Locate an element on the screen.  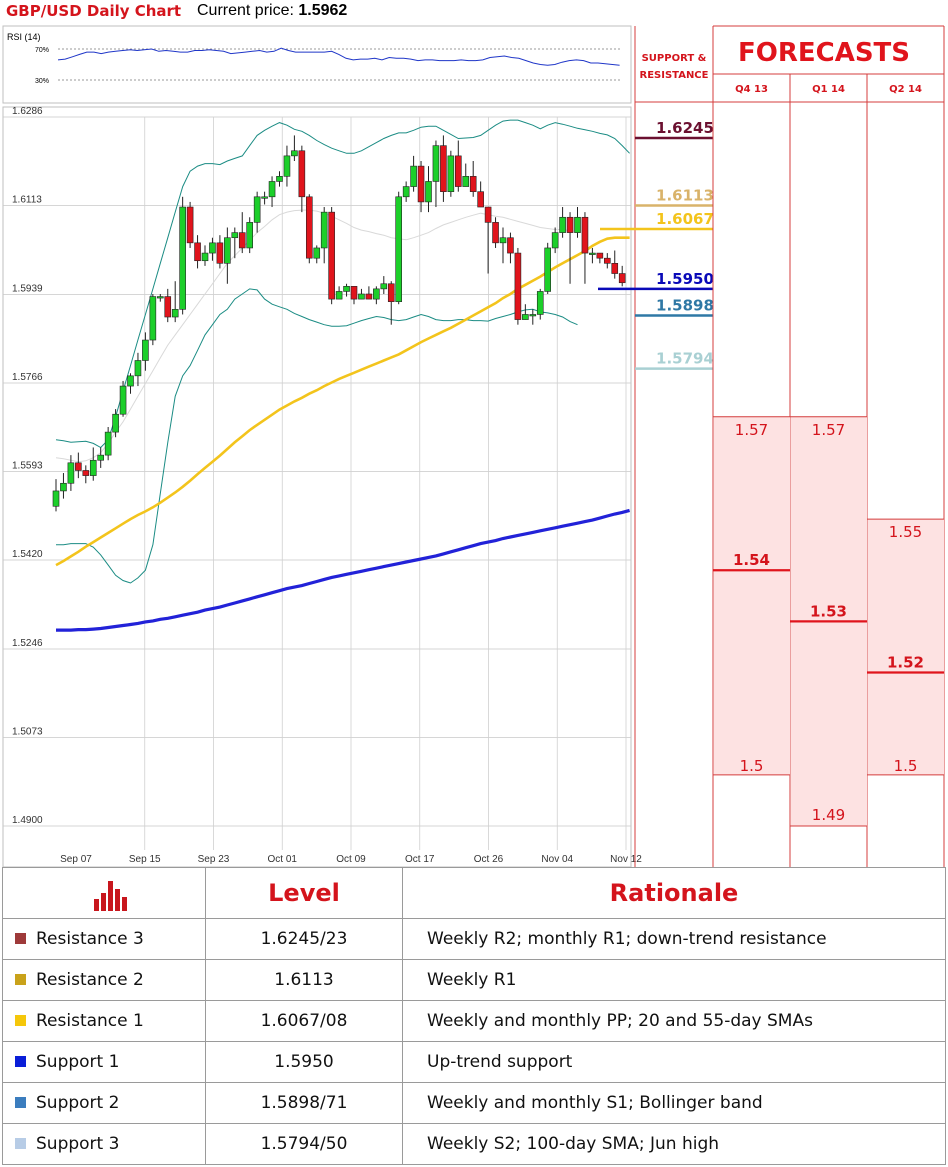
rsi-line is located at coordinates (338, 56).